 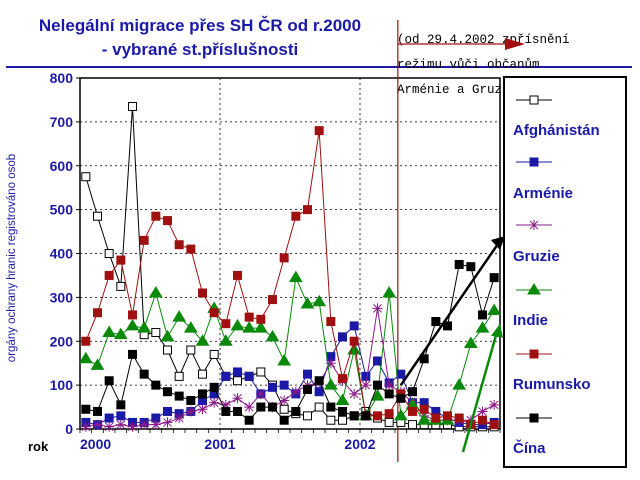 What do you see at coordinates (498, 242) in the screenshot?
I see `trend-arrow-cina-head` at bounding box center [498, 242].